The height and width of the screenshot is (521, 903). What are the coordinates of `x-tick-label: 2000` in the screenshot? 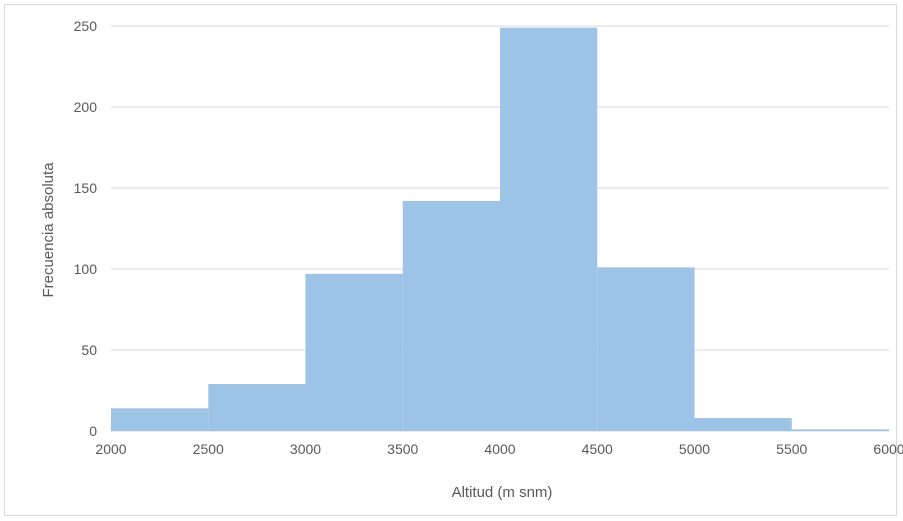 It's located at (110, 449).